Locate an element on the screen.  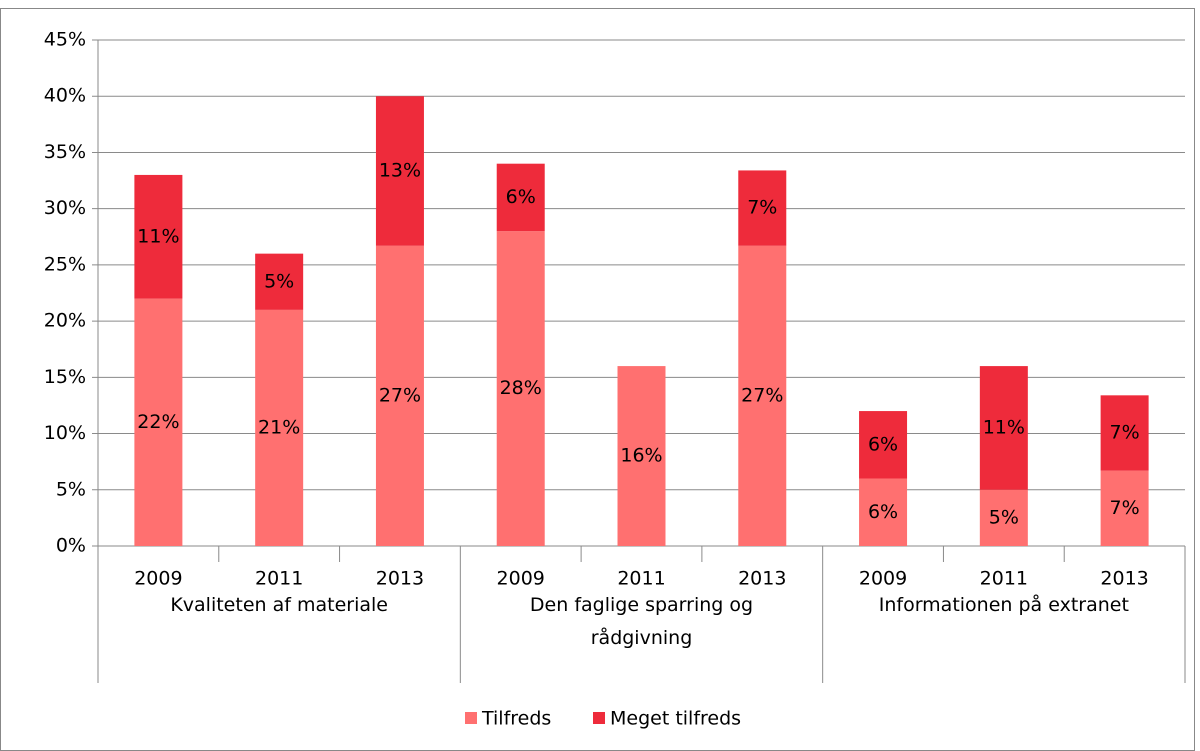
data-label: 22% is located at coordinates (158, 422).